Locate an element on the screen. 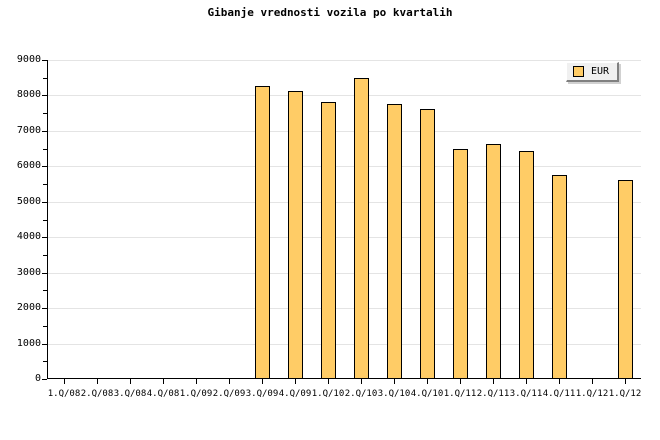 This screenshot has width=660, height=440. x-axis-label: 3.Q/11 is located at coordinates (526, 394).